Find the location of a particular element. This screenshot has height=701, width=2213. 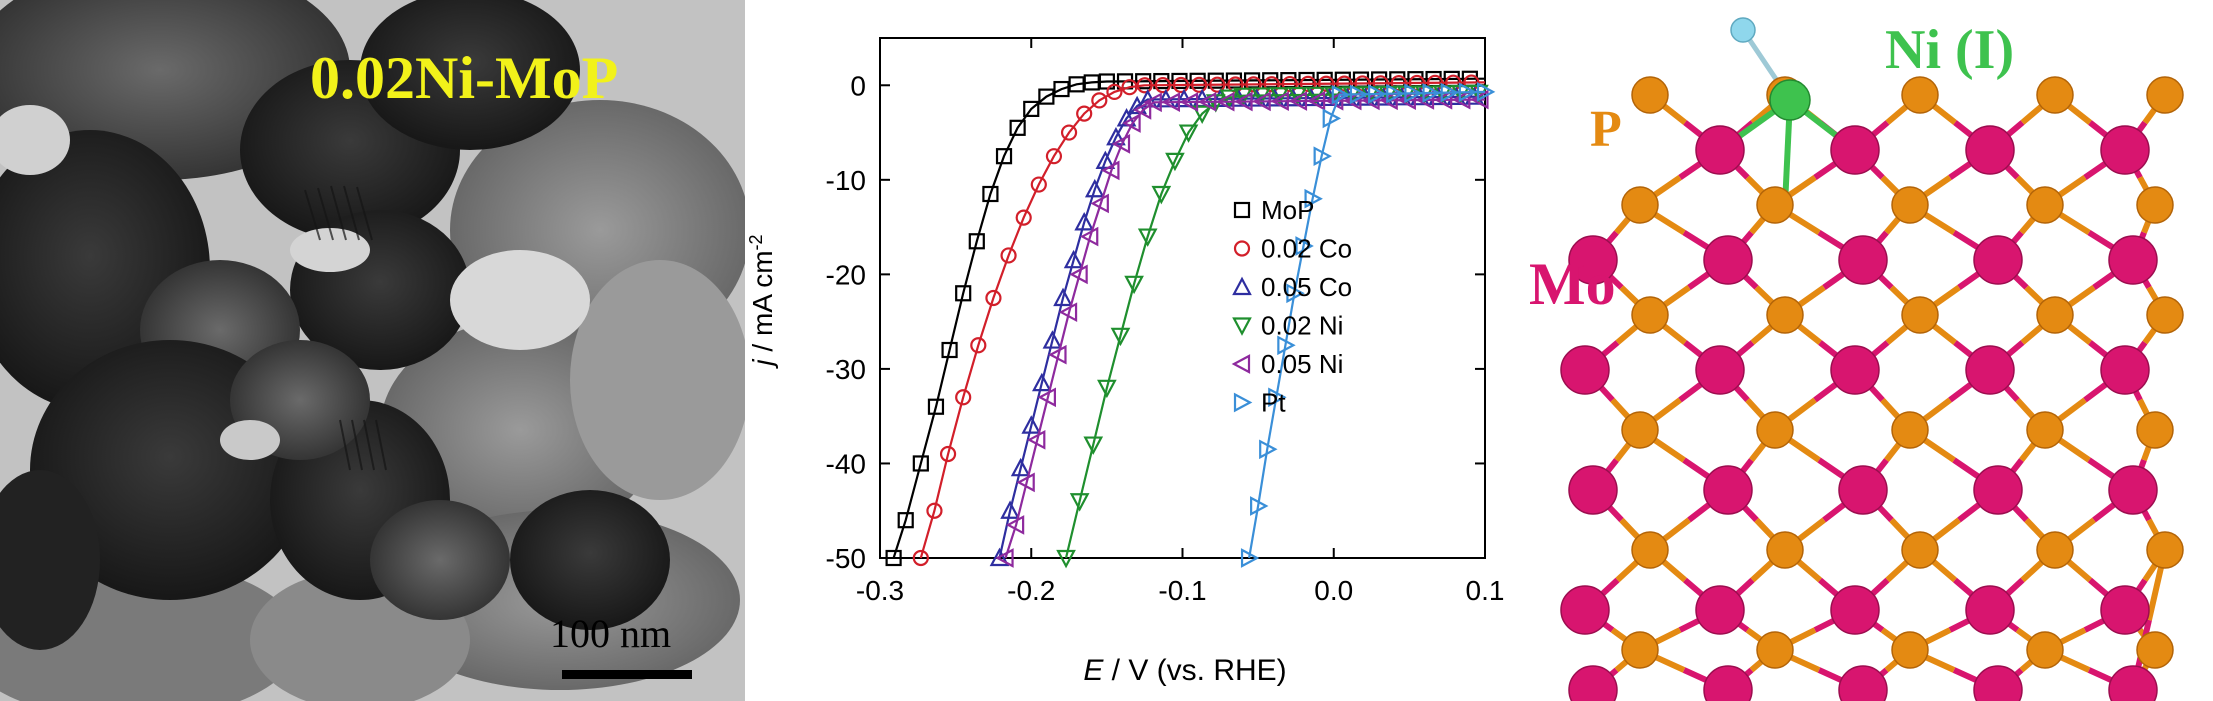

legend-label: Pt is located at coordinates (1273, 403).